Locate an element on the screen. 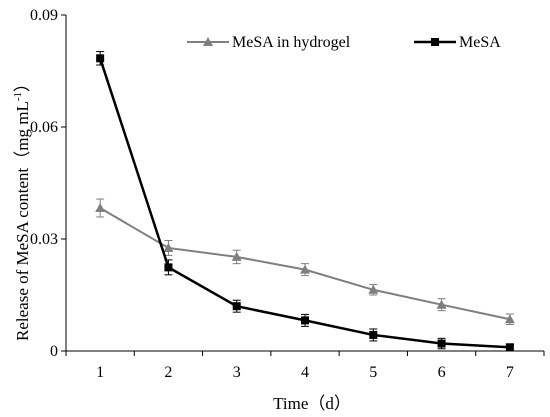  y-axis-title-main: Release of MeSA content（mg mL is located at coordinates (22, 221).